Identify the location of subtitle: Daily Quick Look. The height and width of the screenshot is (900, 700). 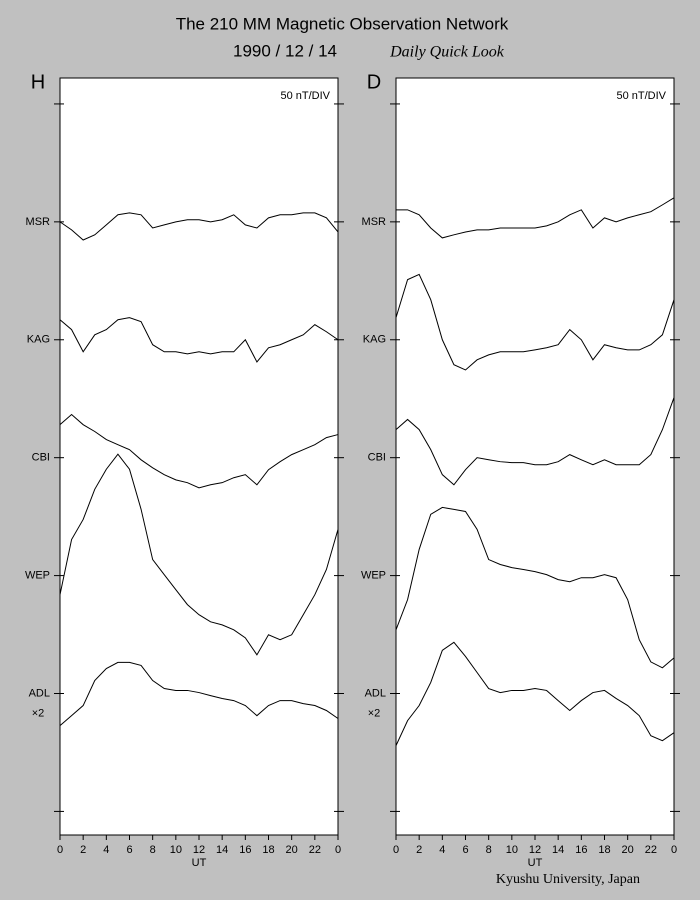
(447, 52).